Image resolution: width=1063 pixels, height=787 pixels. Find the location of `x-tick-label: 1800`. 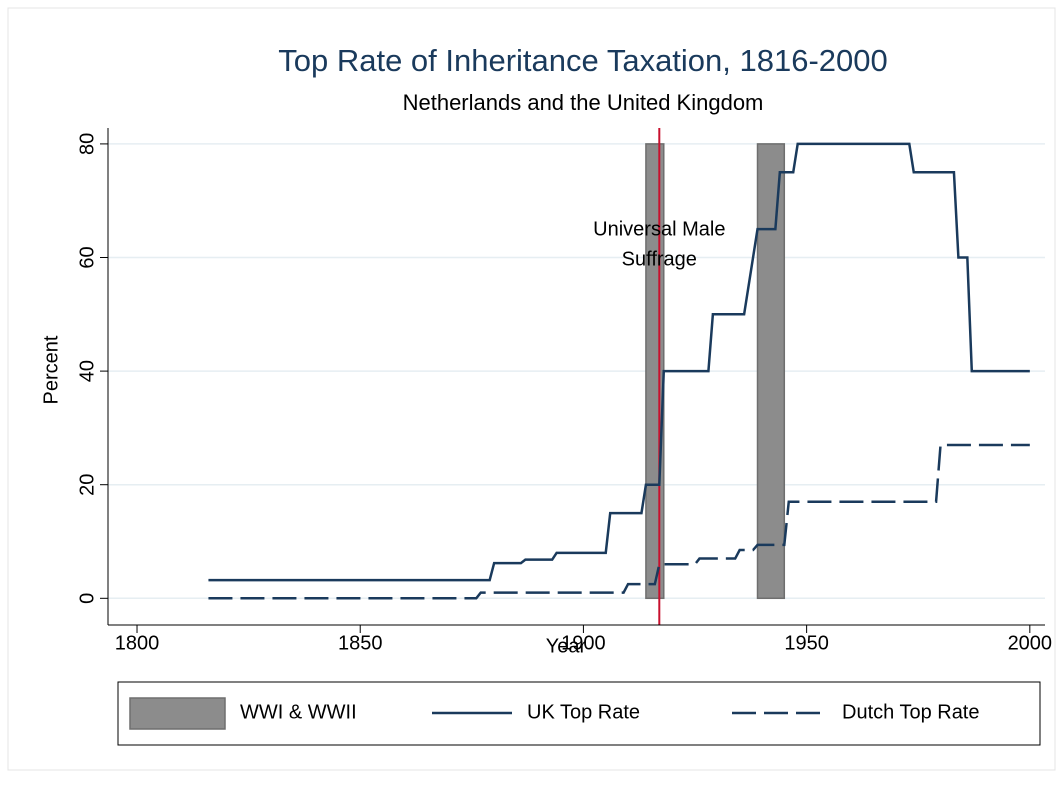

x-tick-label: 1800 is located at coordinates (137, 643).